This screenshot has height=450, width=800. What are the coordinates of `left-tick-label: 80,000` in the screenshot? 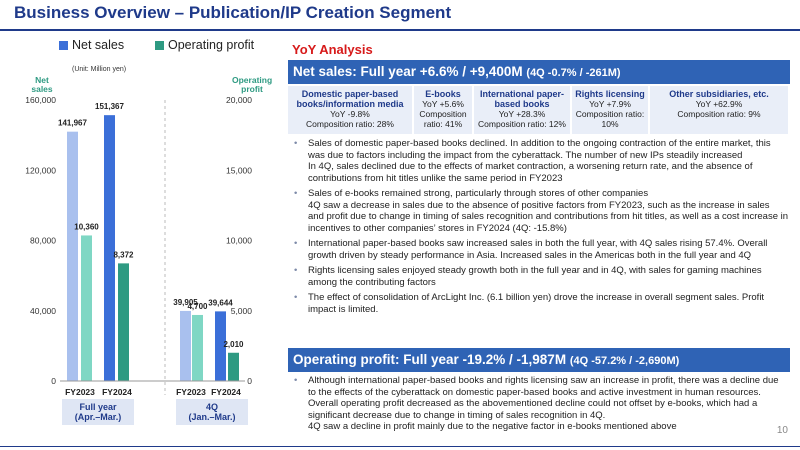 It's located at (43, 241).